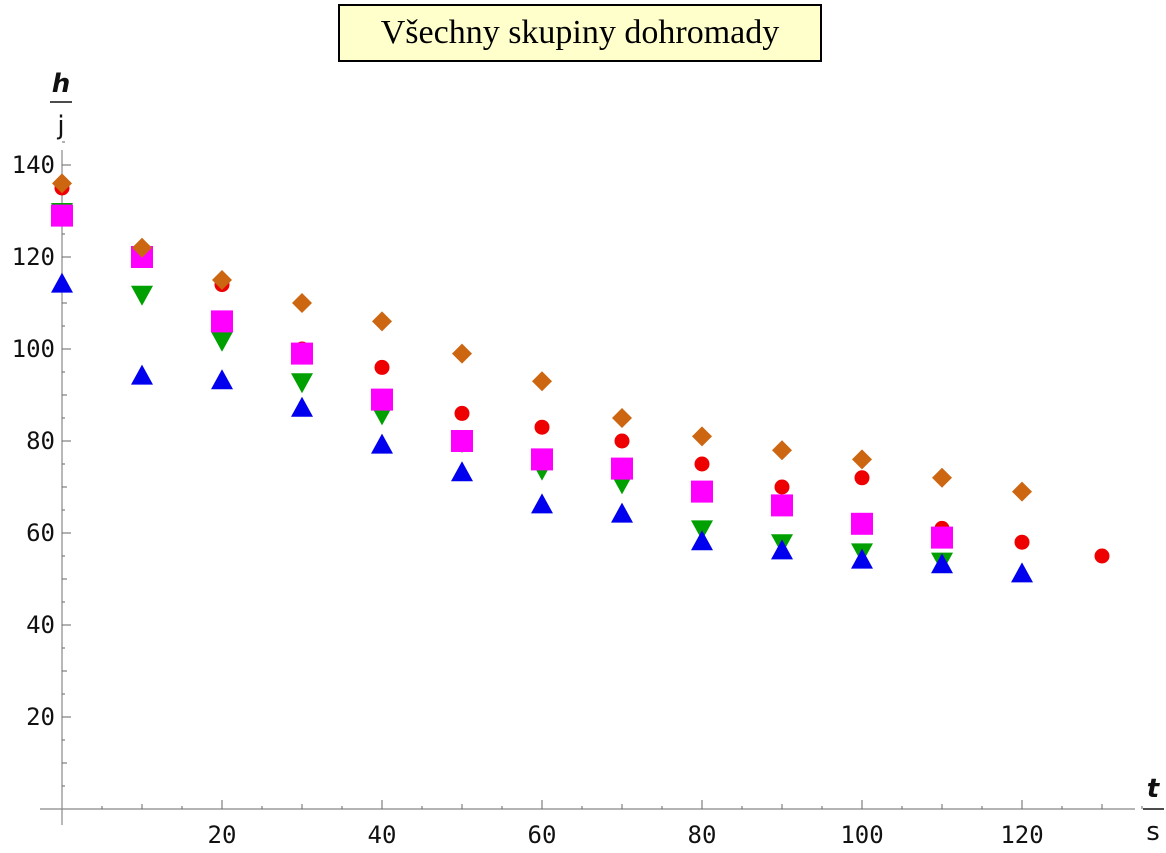 This screenshot has height=853, width=1166. Describe the element at coordinates (40, 625) in the screenshot. I see `y-tick-label: 40` at that location.